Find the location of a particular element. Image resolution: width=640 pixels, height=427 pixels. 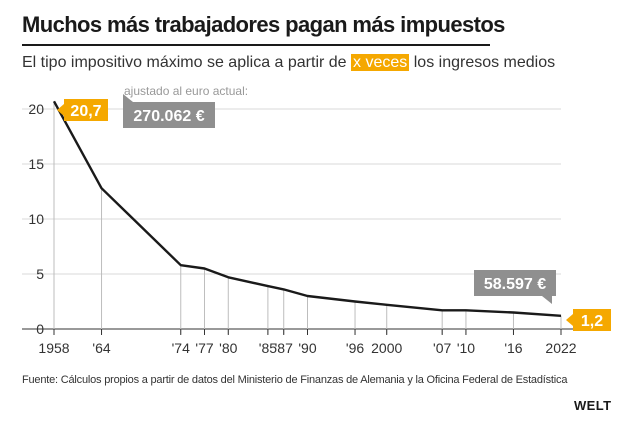

x-tick-label: '10 is located at coordinates (466, 348).